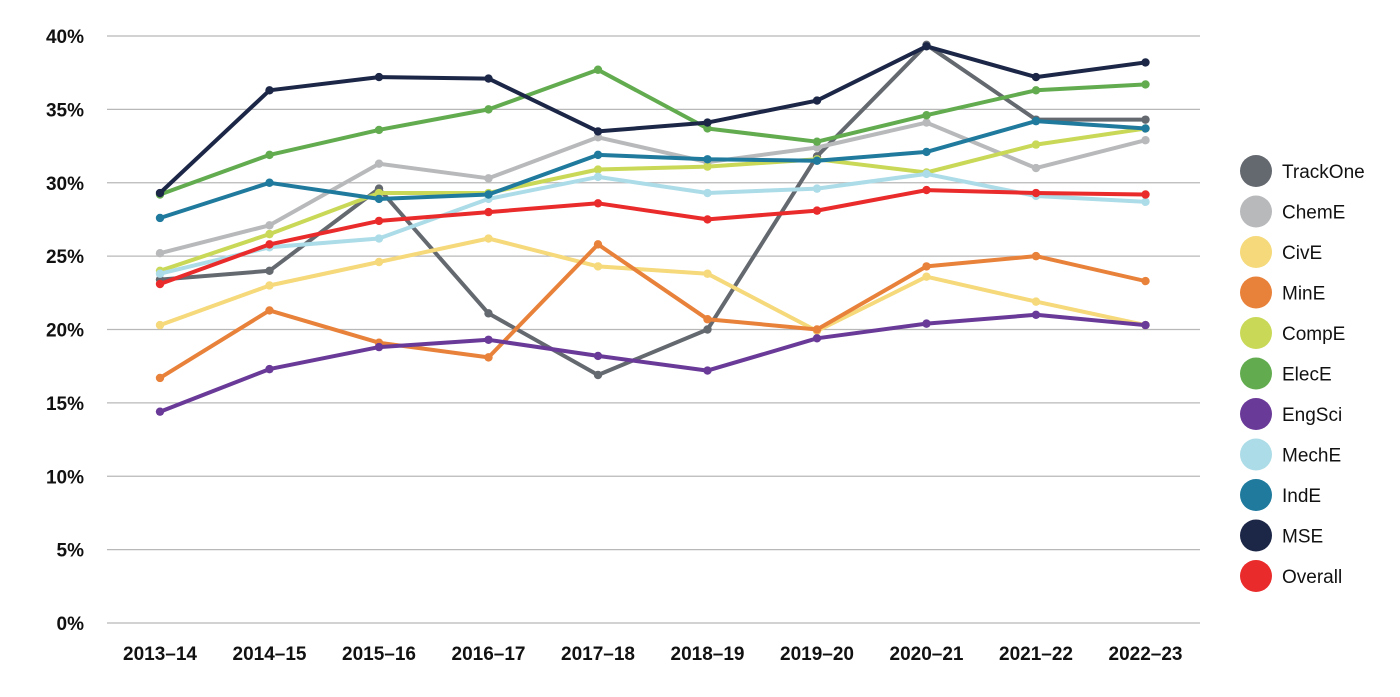  Describe the element at coordinates (71, 624) in the screenshot. I see `y-tick-label: 0%` at that location.